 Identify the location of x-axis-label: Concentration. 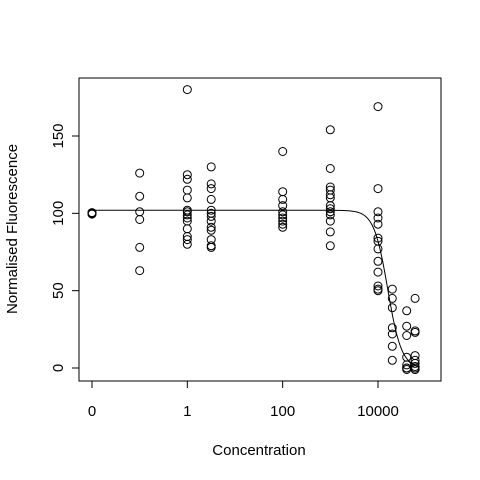
(258, 450).